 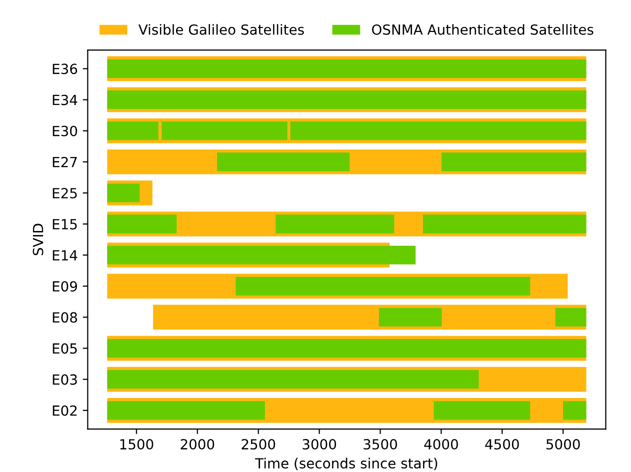 I want to click on y-axis-title: SVID, so click(x=38, y=240).